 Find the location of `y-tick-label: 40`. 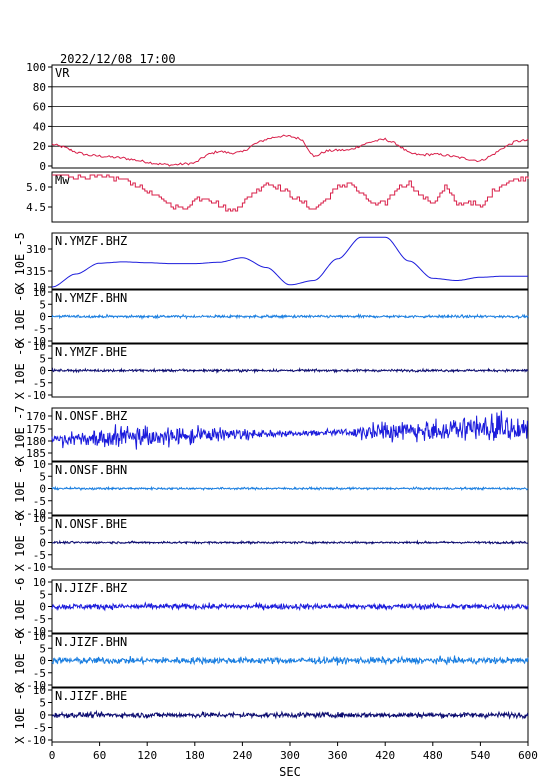

y-tick-label: 40 is located at coordinates (39, 126).